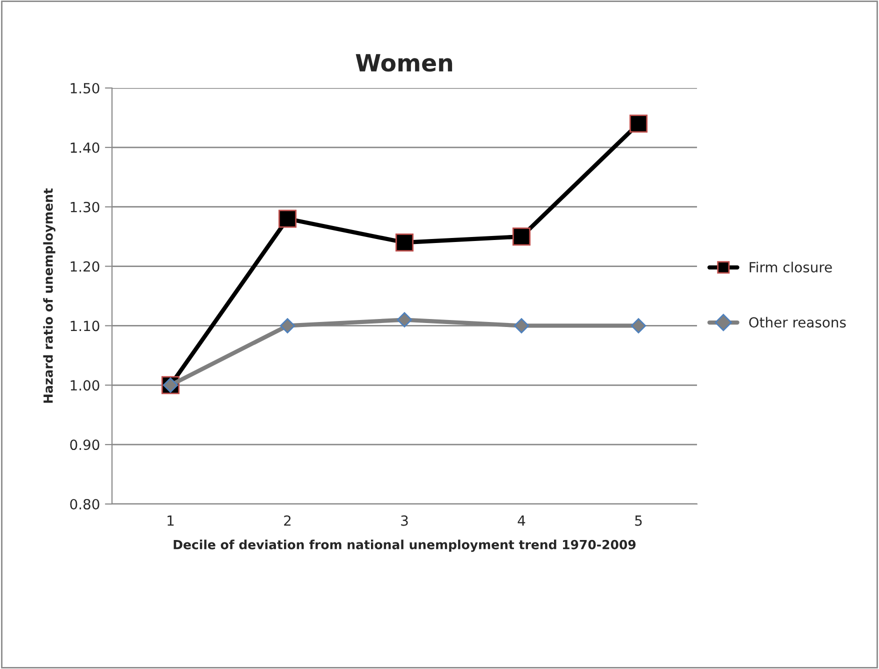  What do you see at coordinates (85, 88) in the screenshot?
I see `y-tick-label: 1.50` at bounding box center [85, 88].